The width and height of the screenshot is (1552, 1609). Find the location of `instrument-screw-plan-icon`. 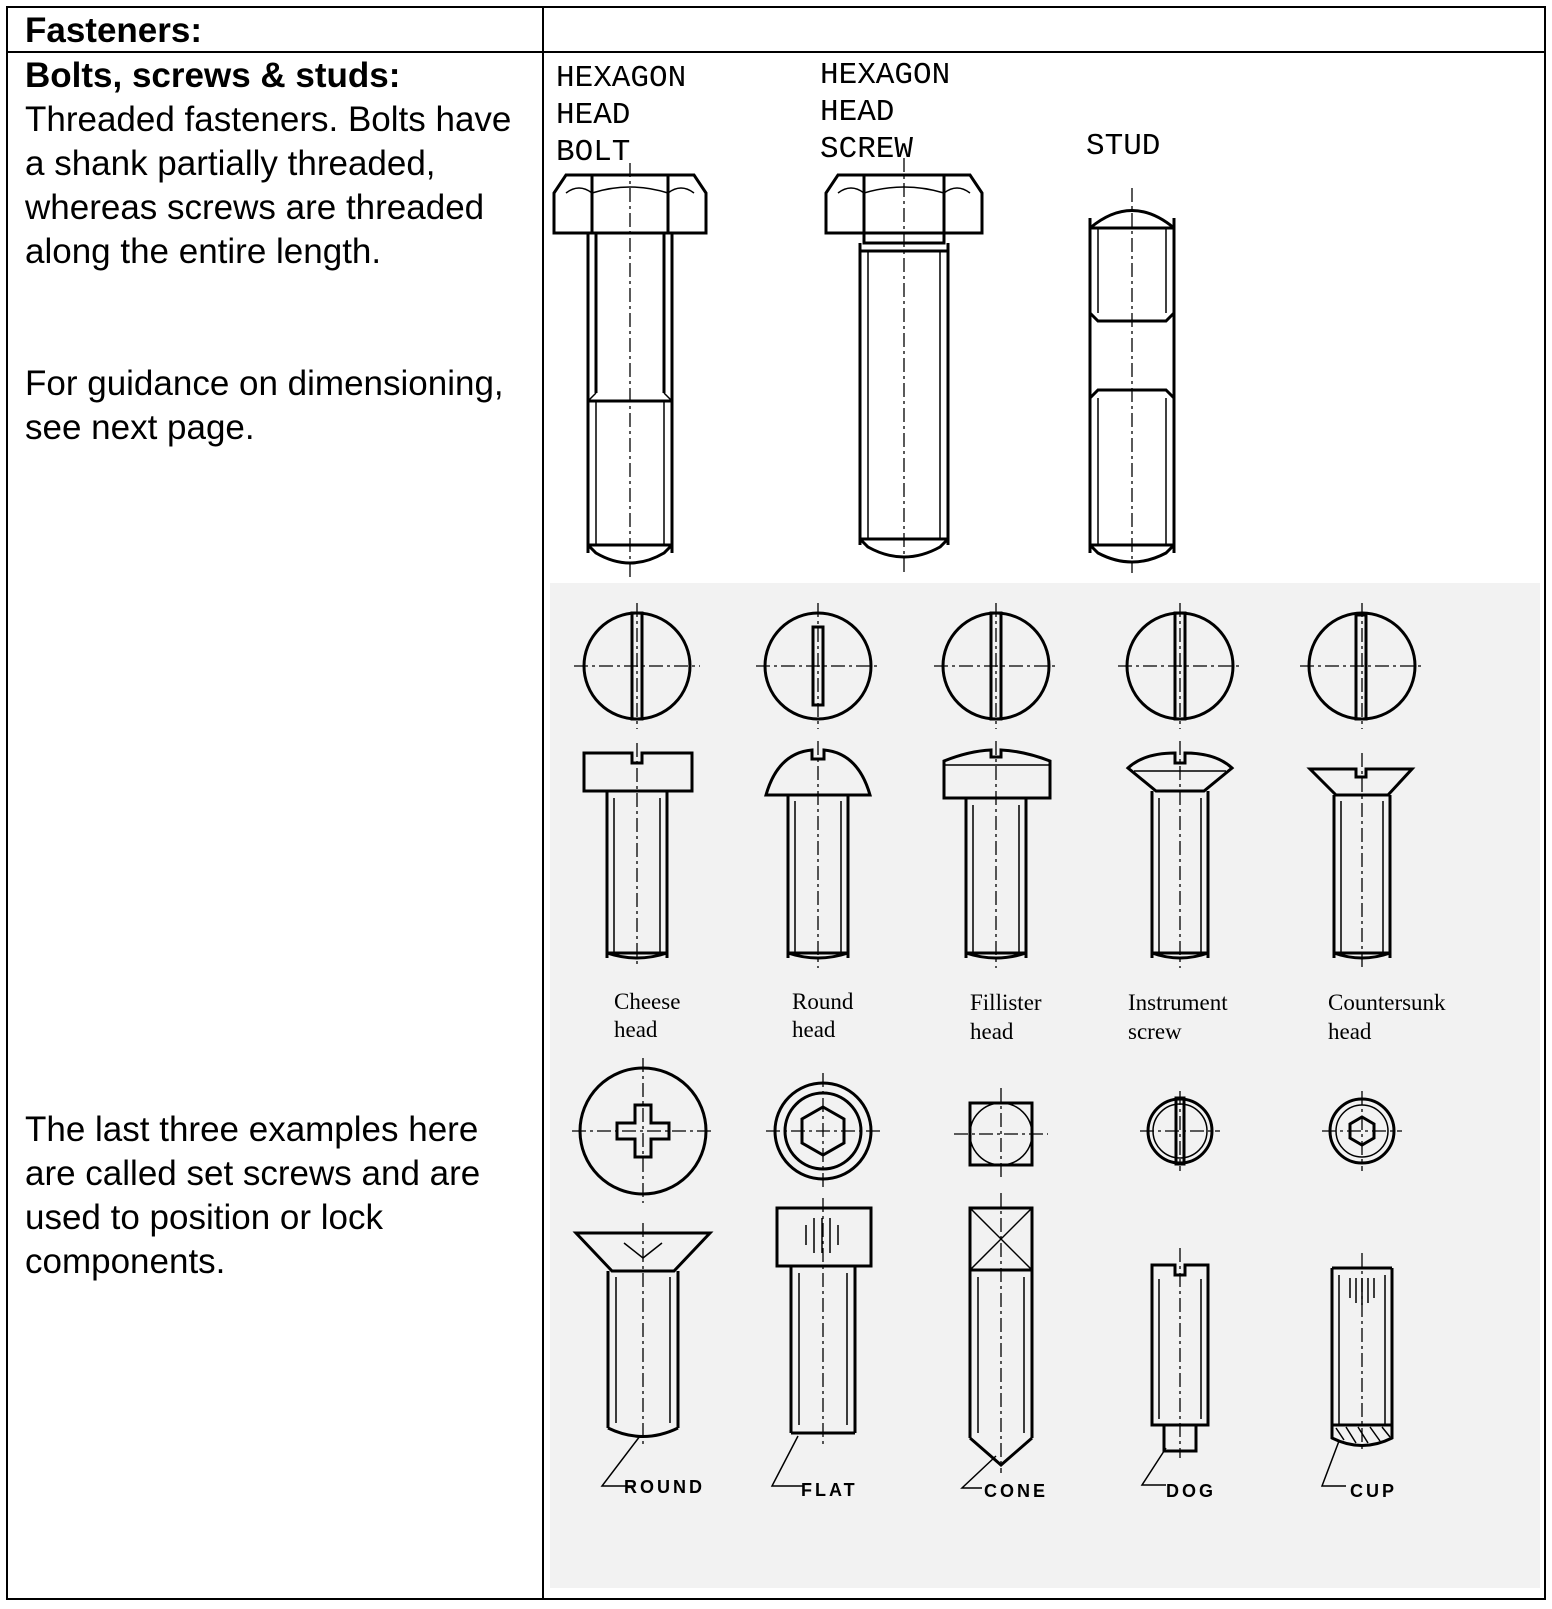

instrument-screw-plan-icon is located at coordinates (1180, 666).